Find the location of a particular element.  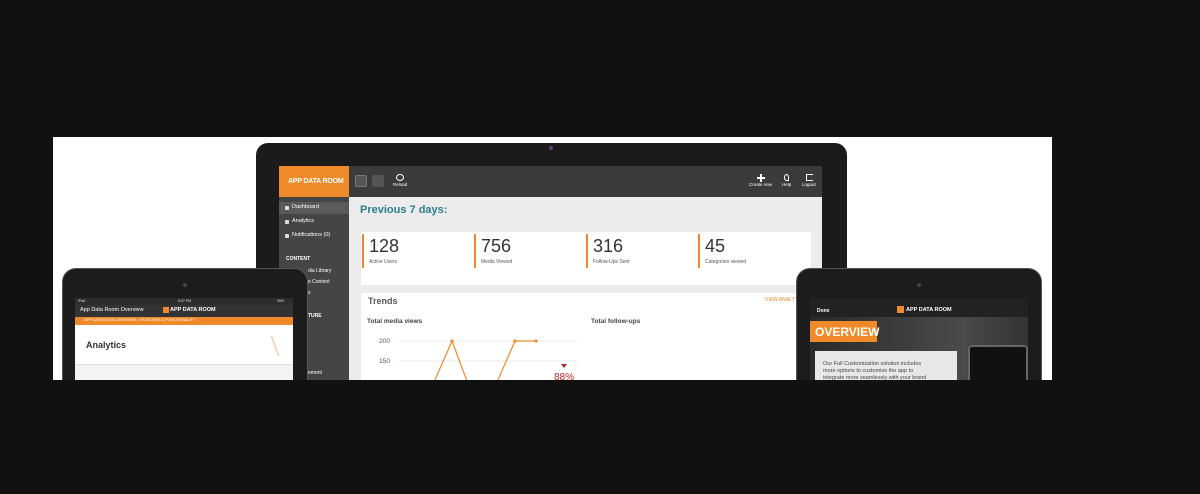

done-button: Done is located at coordinates (823, 311).